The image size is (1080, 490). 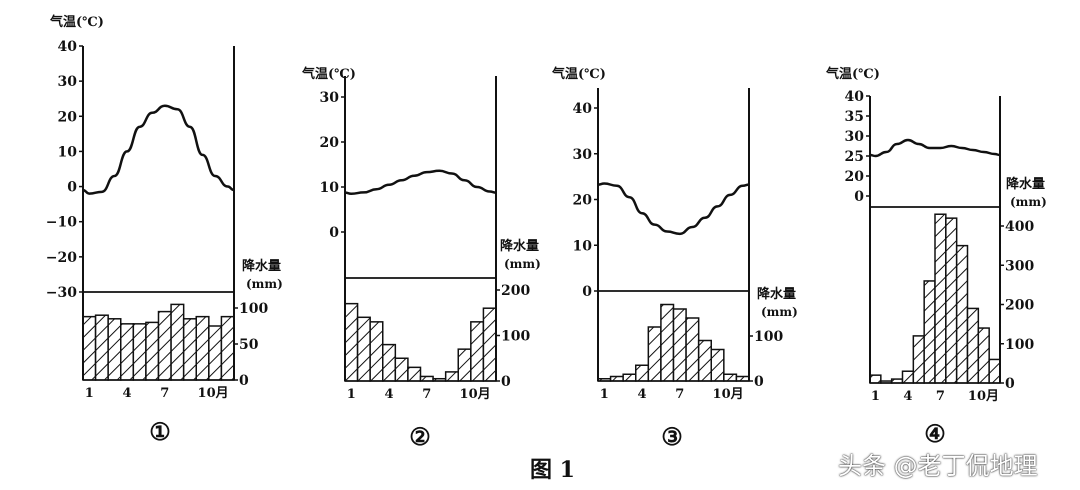 What do you see at coordinates (61, 223) in the screenshot?
I see `temp-tick-label: −10` at bounding box center [61, 223].